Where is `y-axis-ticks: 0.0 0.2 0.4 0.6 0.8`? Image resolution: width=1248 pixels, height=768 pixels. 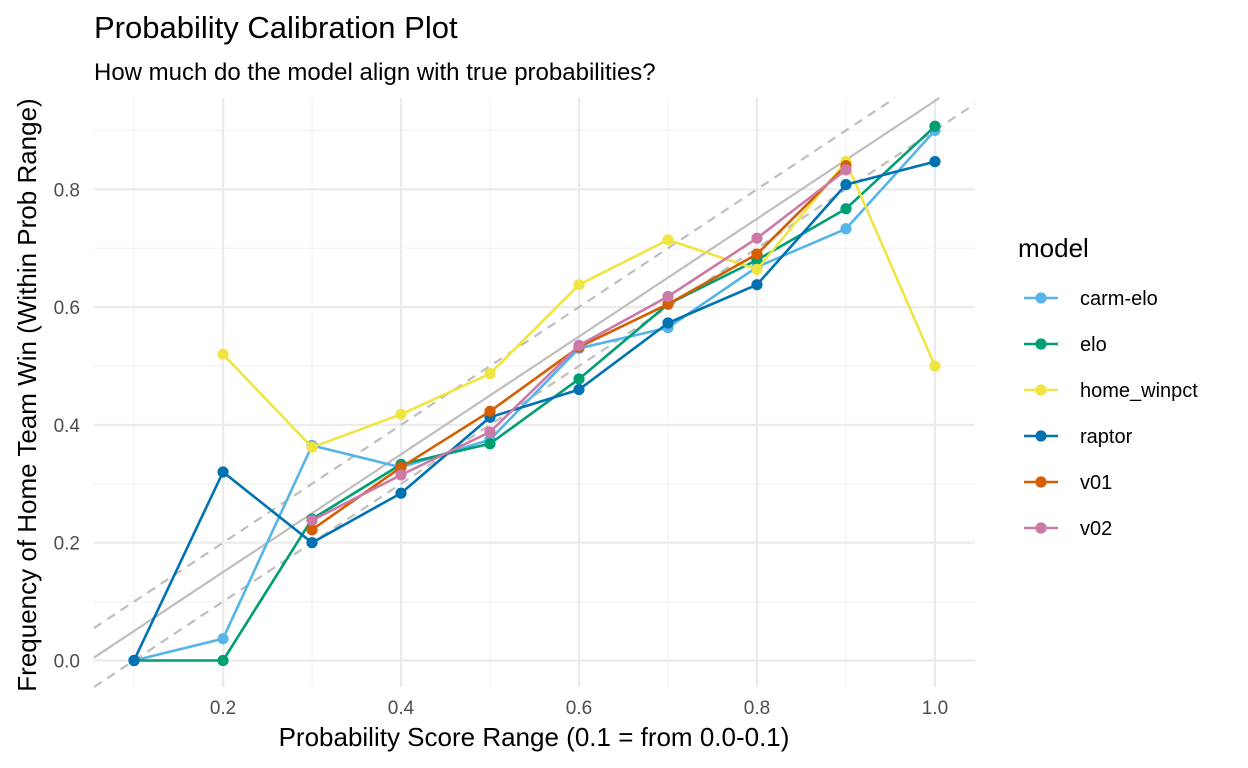 y-axis-ticks: 0.0 0.2 0.4 0.6 0.8 is located at coordinates (67, 426).